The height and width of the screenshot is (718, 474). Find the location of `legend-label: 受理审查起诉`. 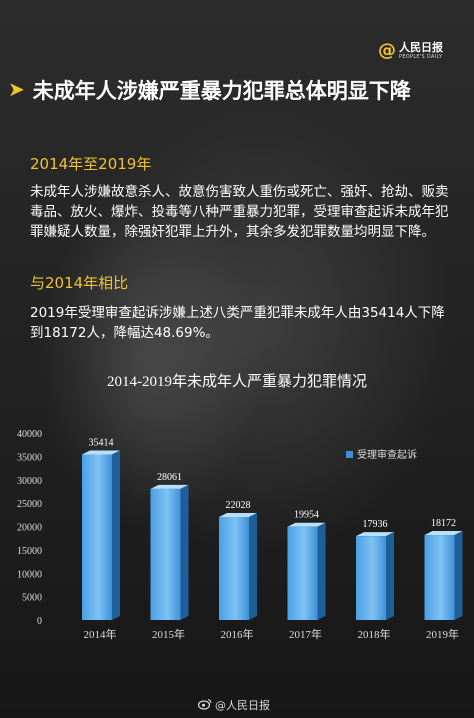

legend-label: 受理审查起诉 is located at coordinates (387, 454).